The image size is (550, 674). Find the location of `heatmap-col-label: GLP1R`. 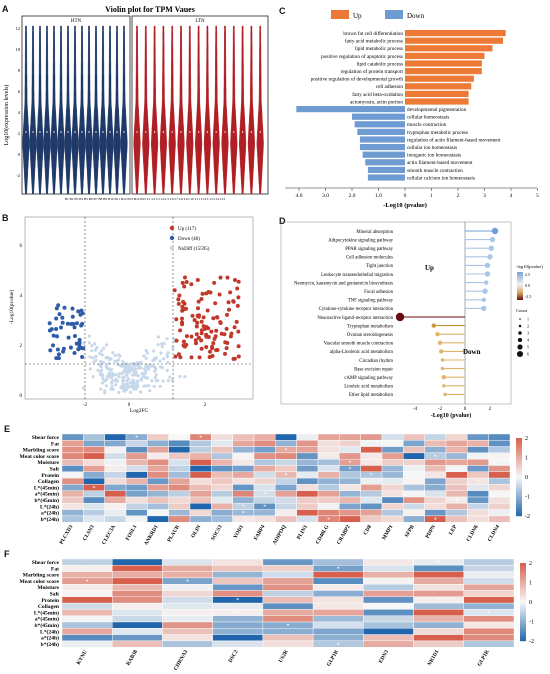

heatmap-col-label: GLP1R is located at coordinates (333, 658).